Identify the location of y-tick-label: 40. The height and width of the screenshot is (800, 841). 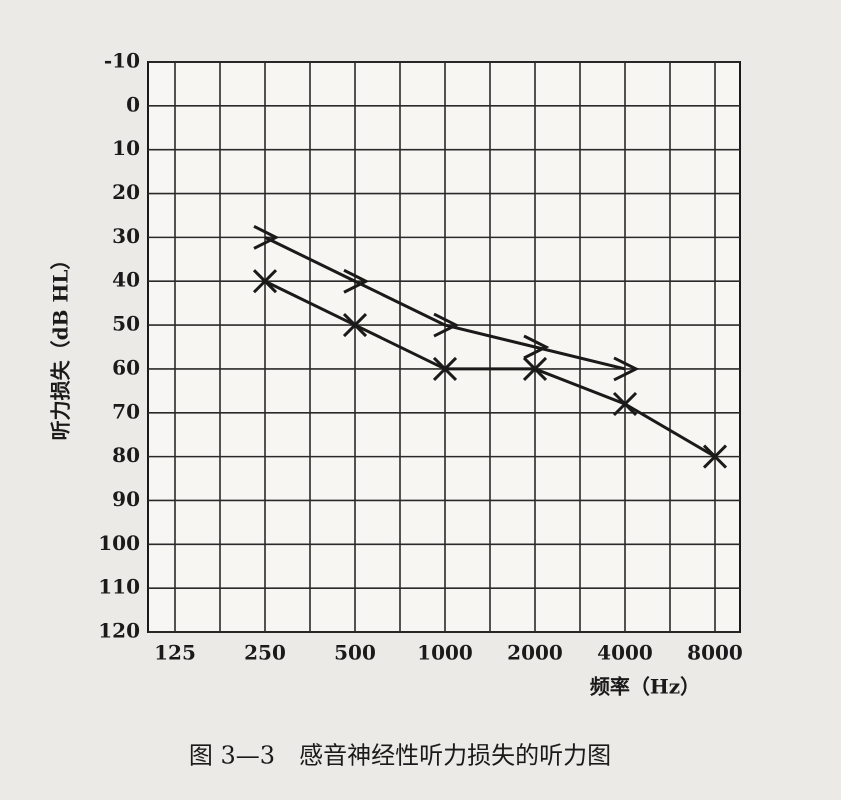
(126, 280).